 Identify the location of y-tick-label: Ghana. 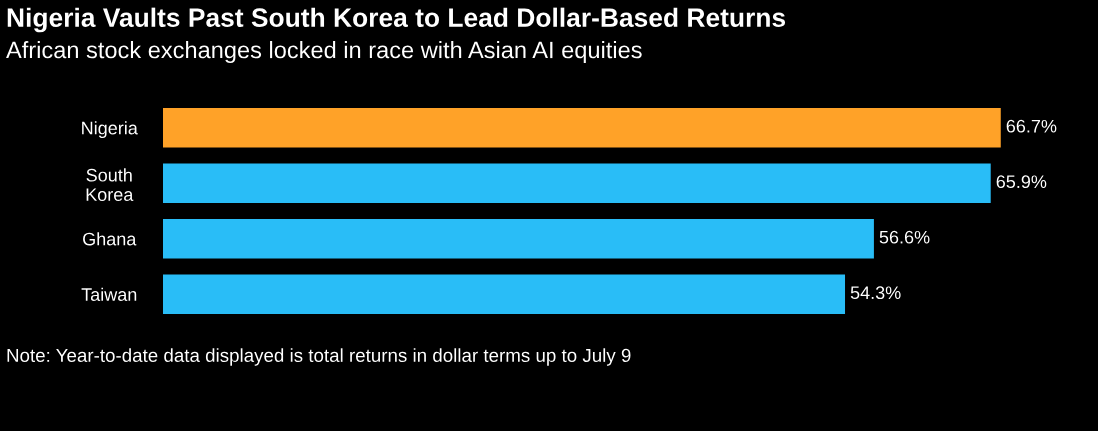
(110, 239).